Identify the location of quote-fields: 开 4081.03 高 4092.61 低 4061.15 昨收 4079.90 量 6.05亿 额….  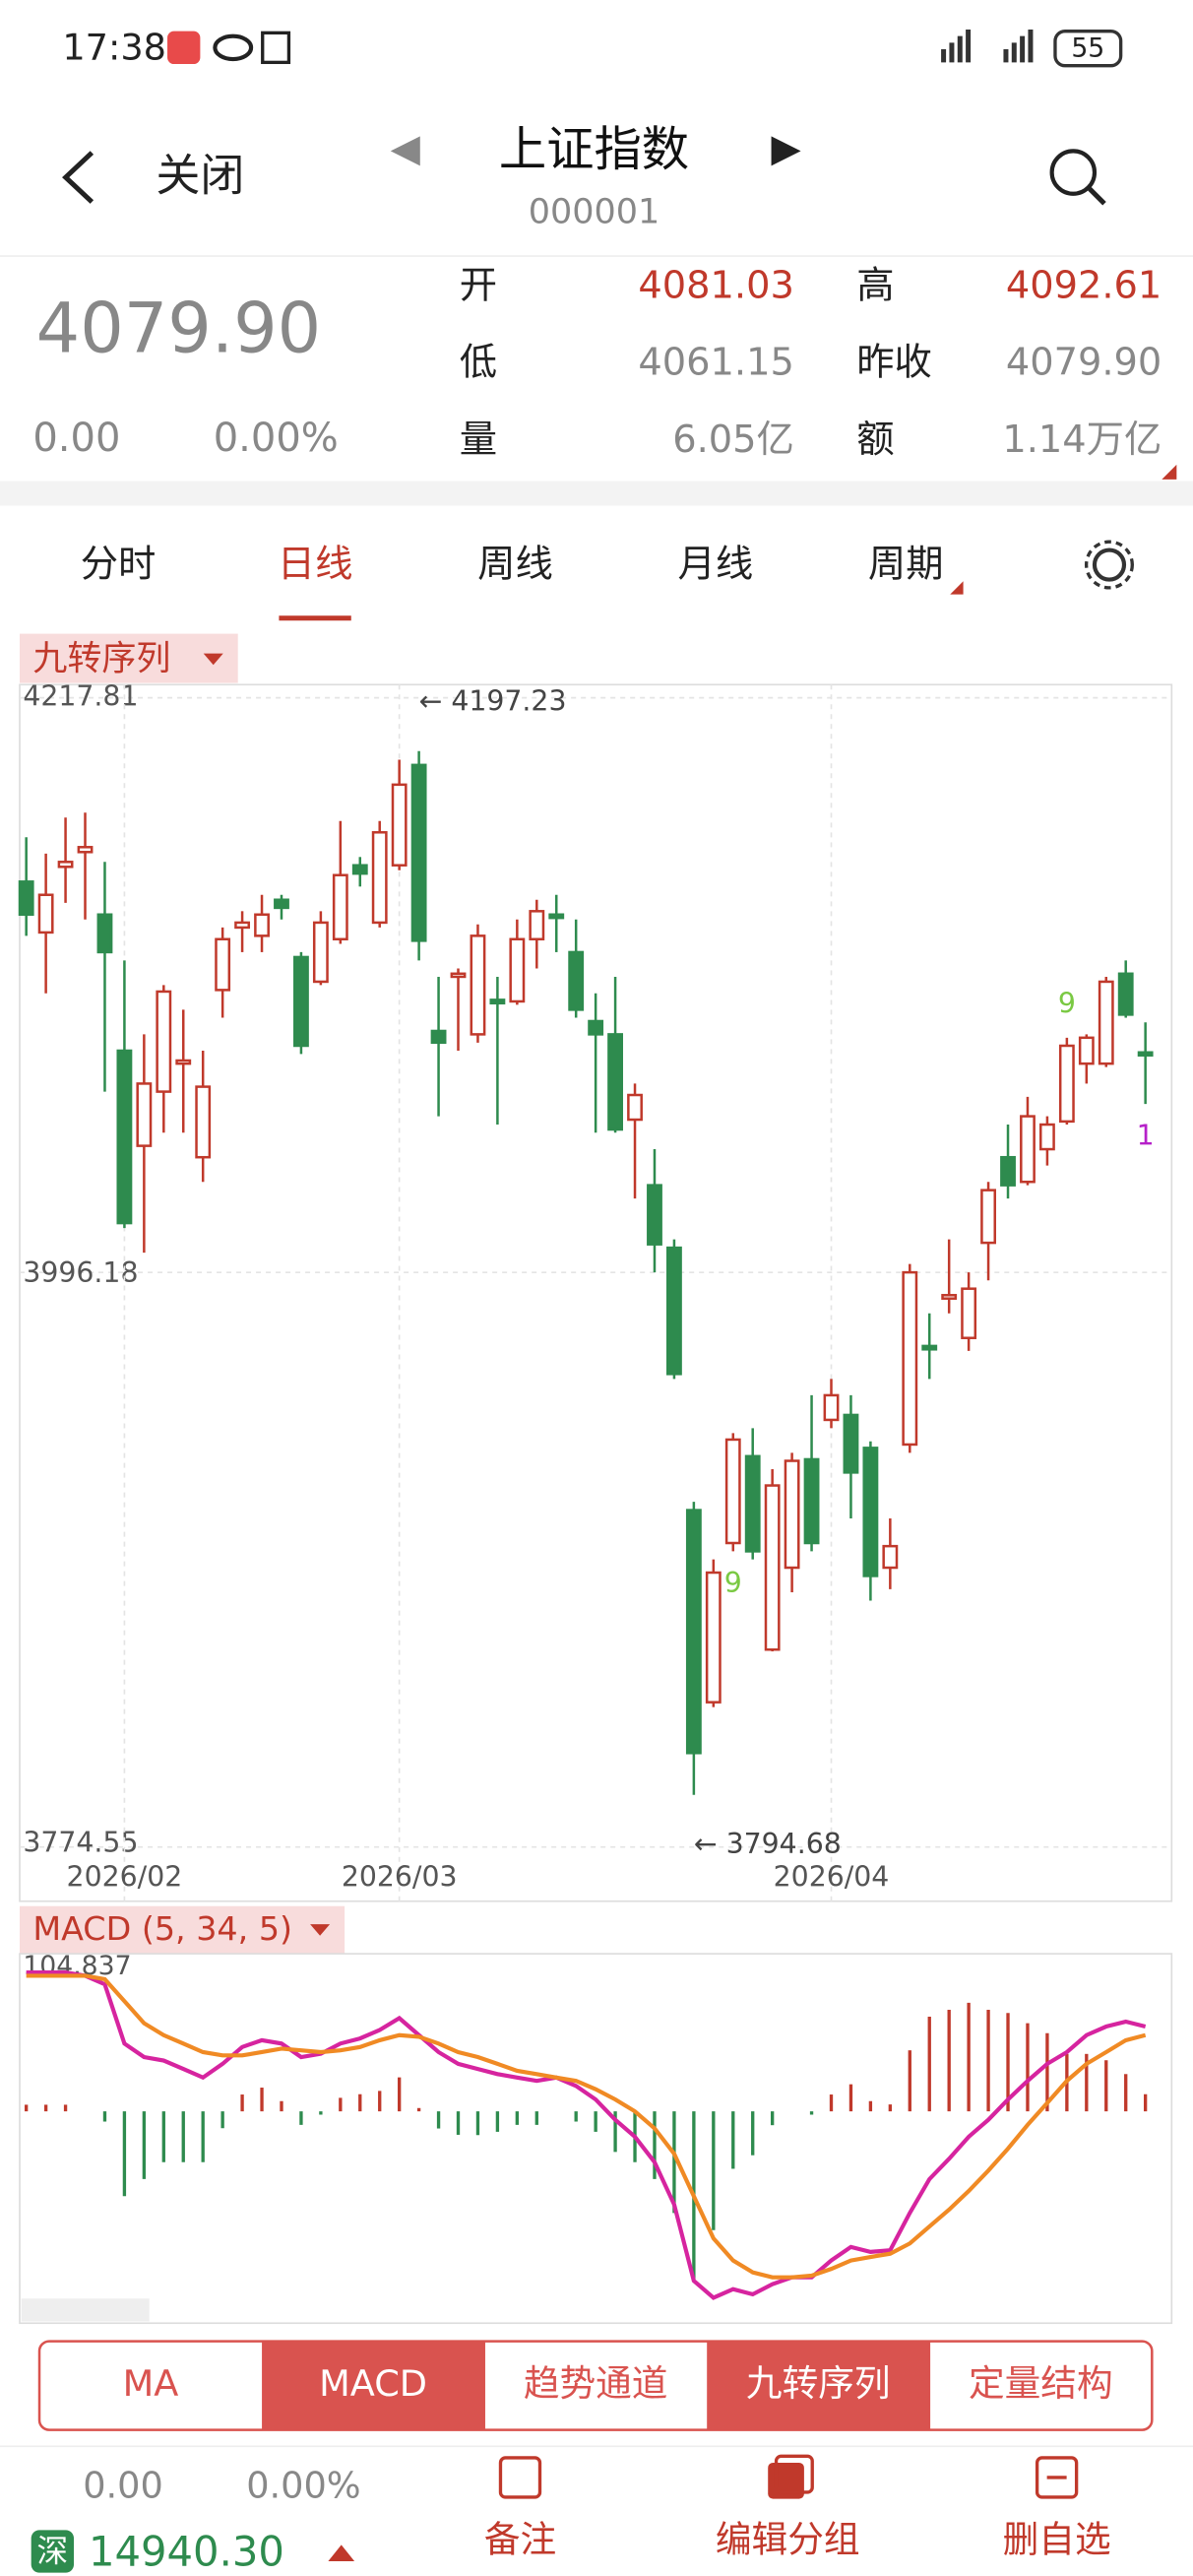
(811, 362).